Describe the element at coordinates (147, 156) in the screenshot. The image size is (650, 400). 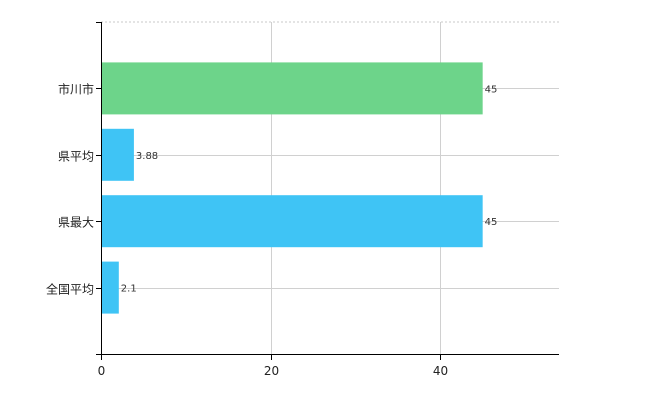
I see `bar-value-label: 3.88` at that location.